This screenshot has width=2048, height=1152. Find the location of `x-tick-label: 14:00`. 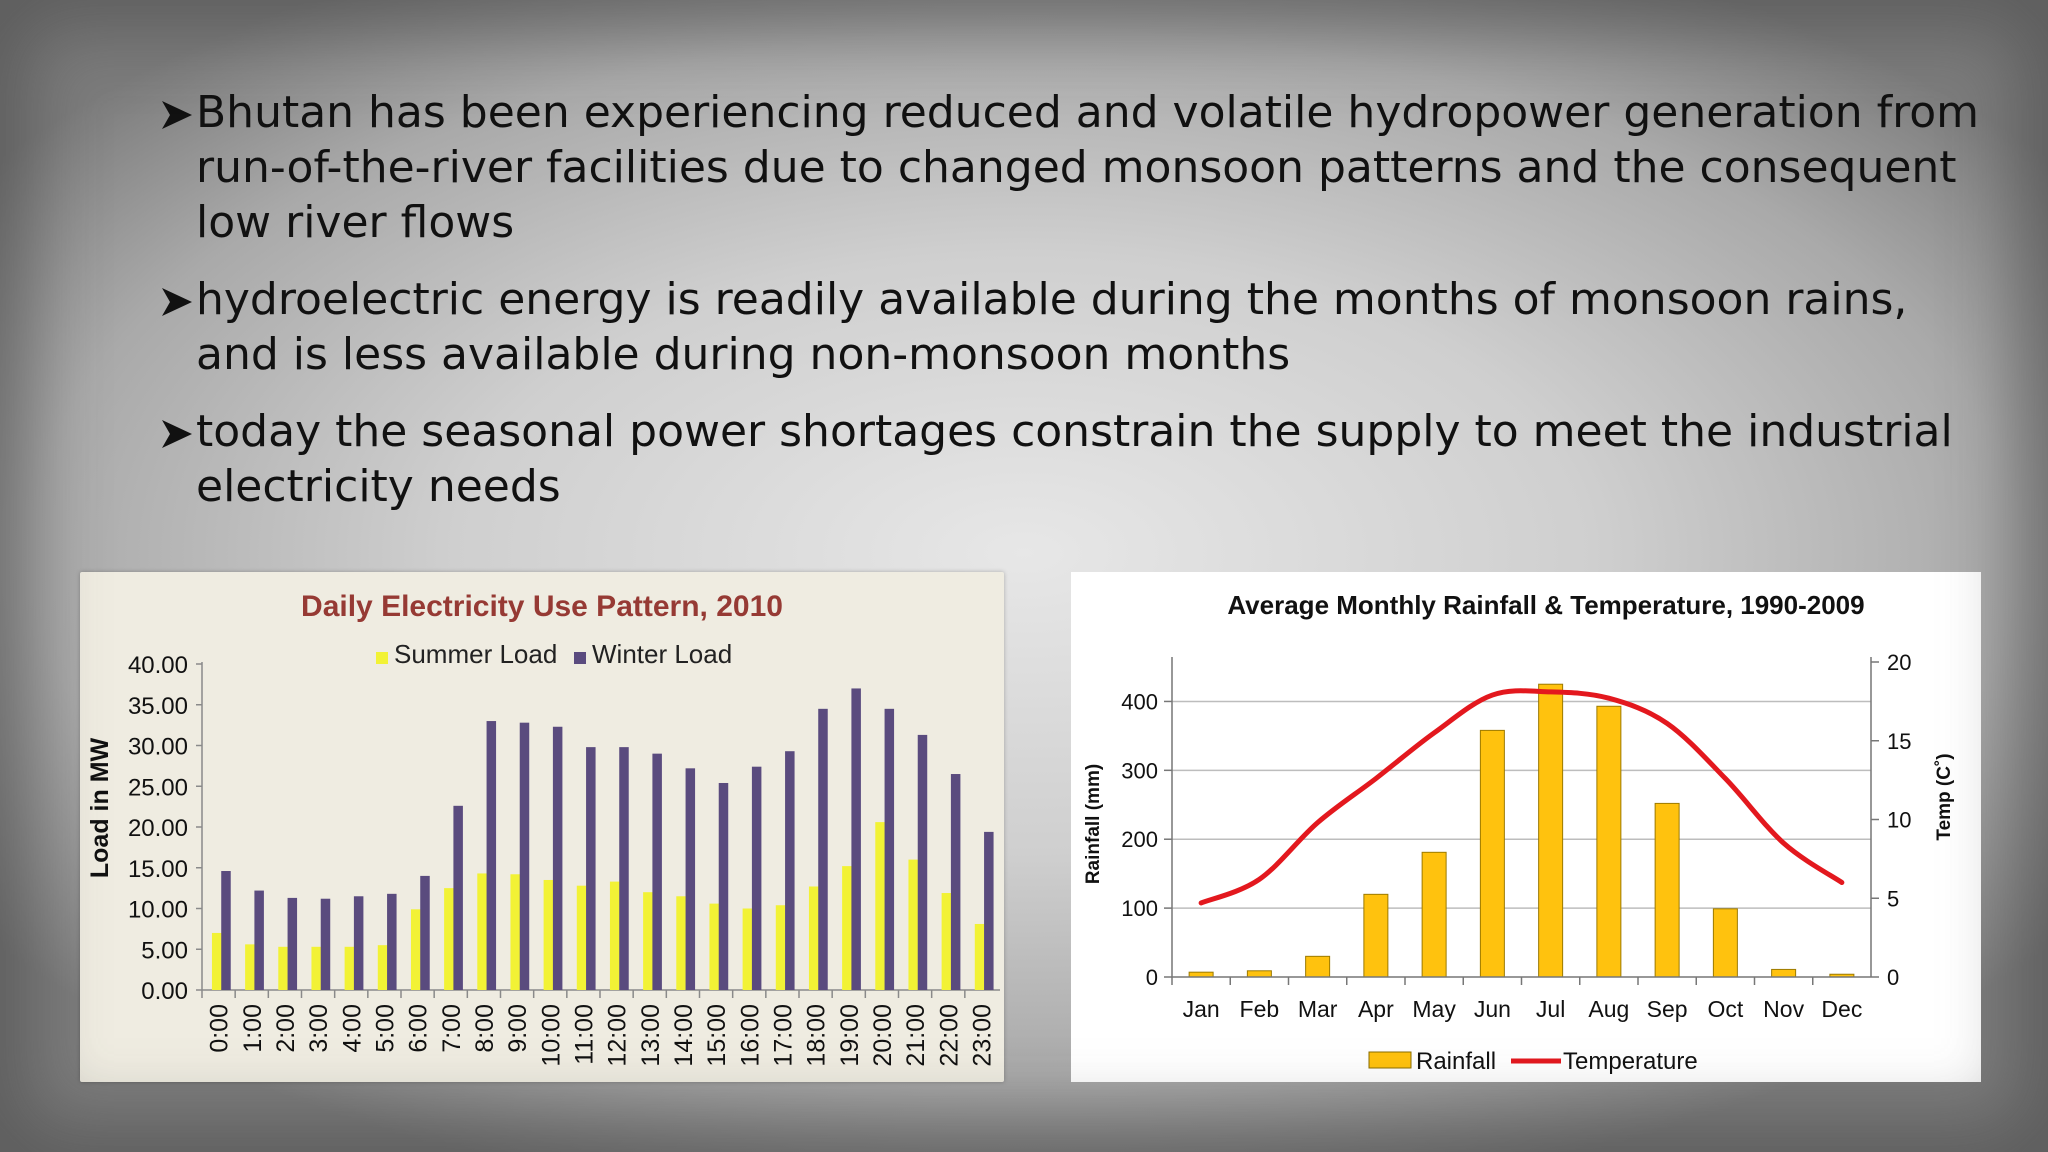

x-tick-label: 14:00 is located at coordinates (684, 1035).